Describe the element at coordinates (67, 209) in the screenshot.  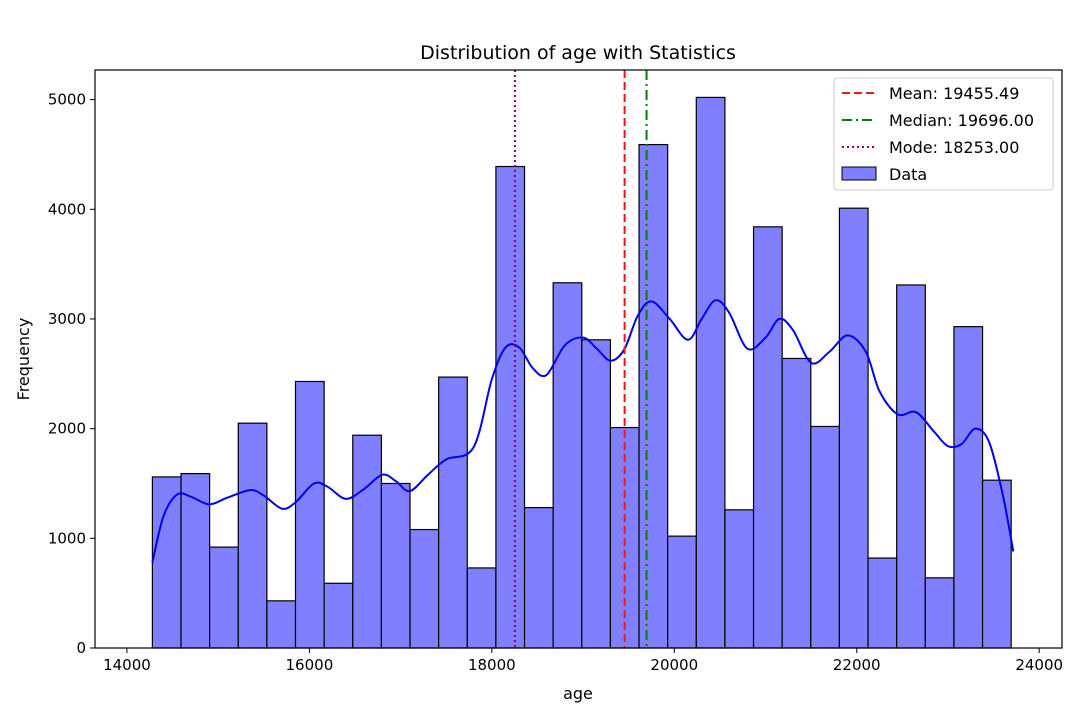
I see `y-tick-label: 4000` at that location.